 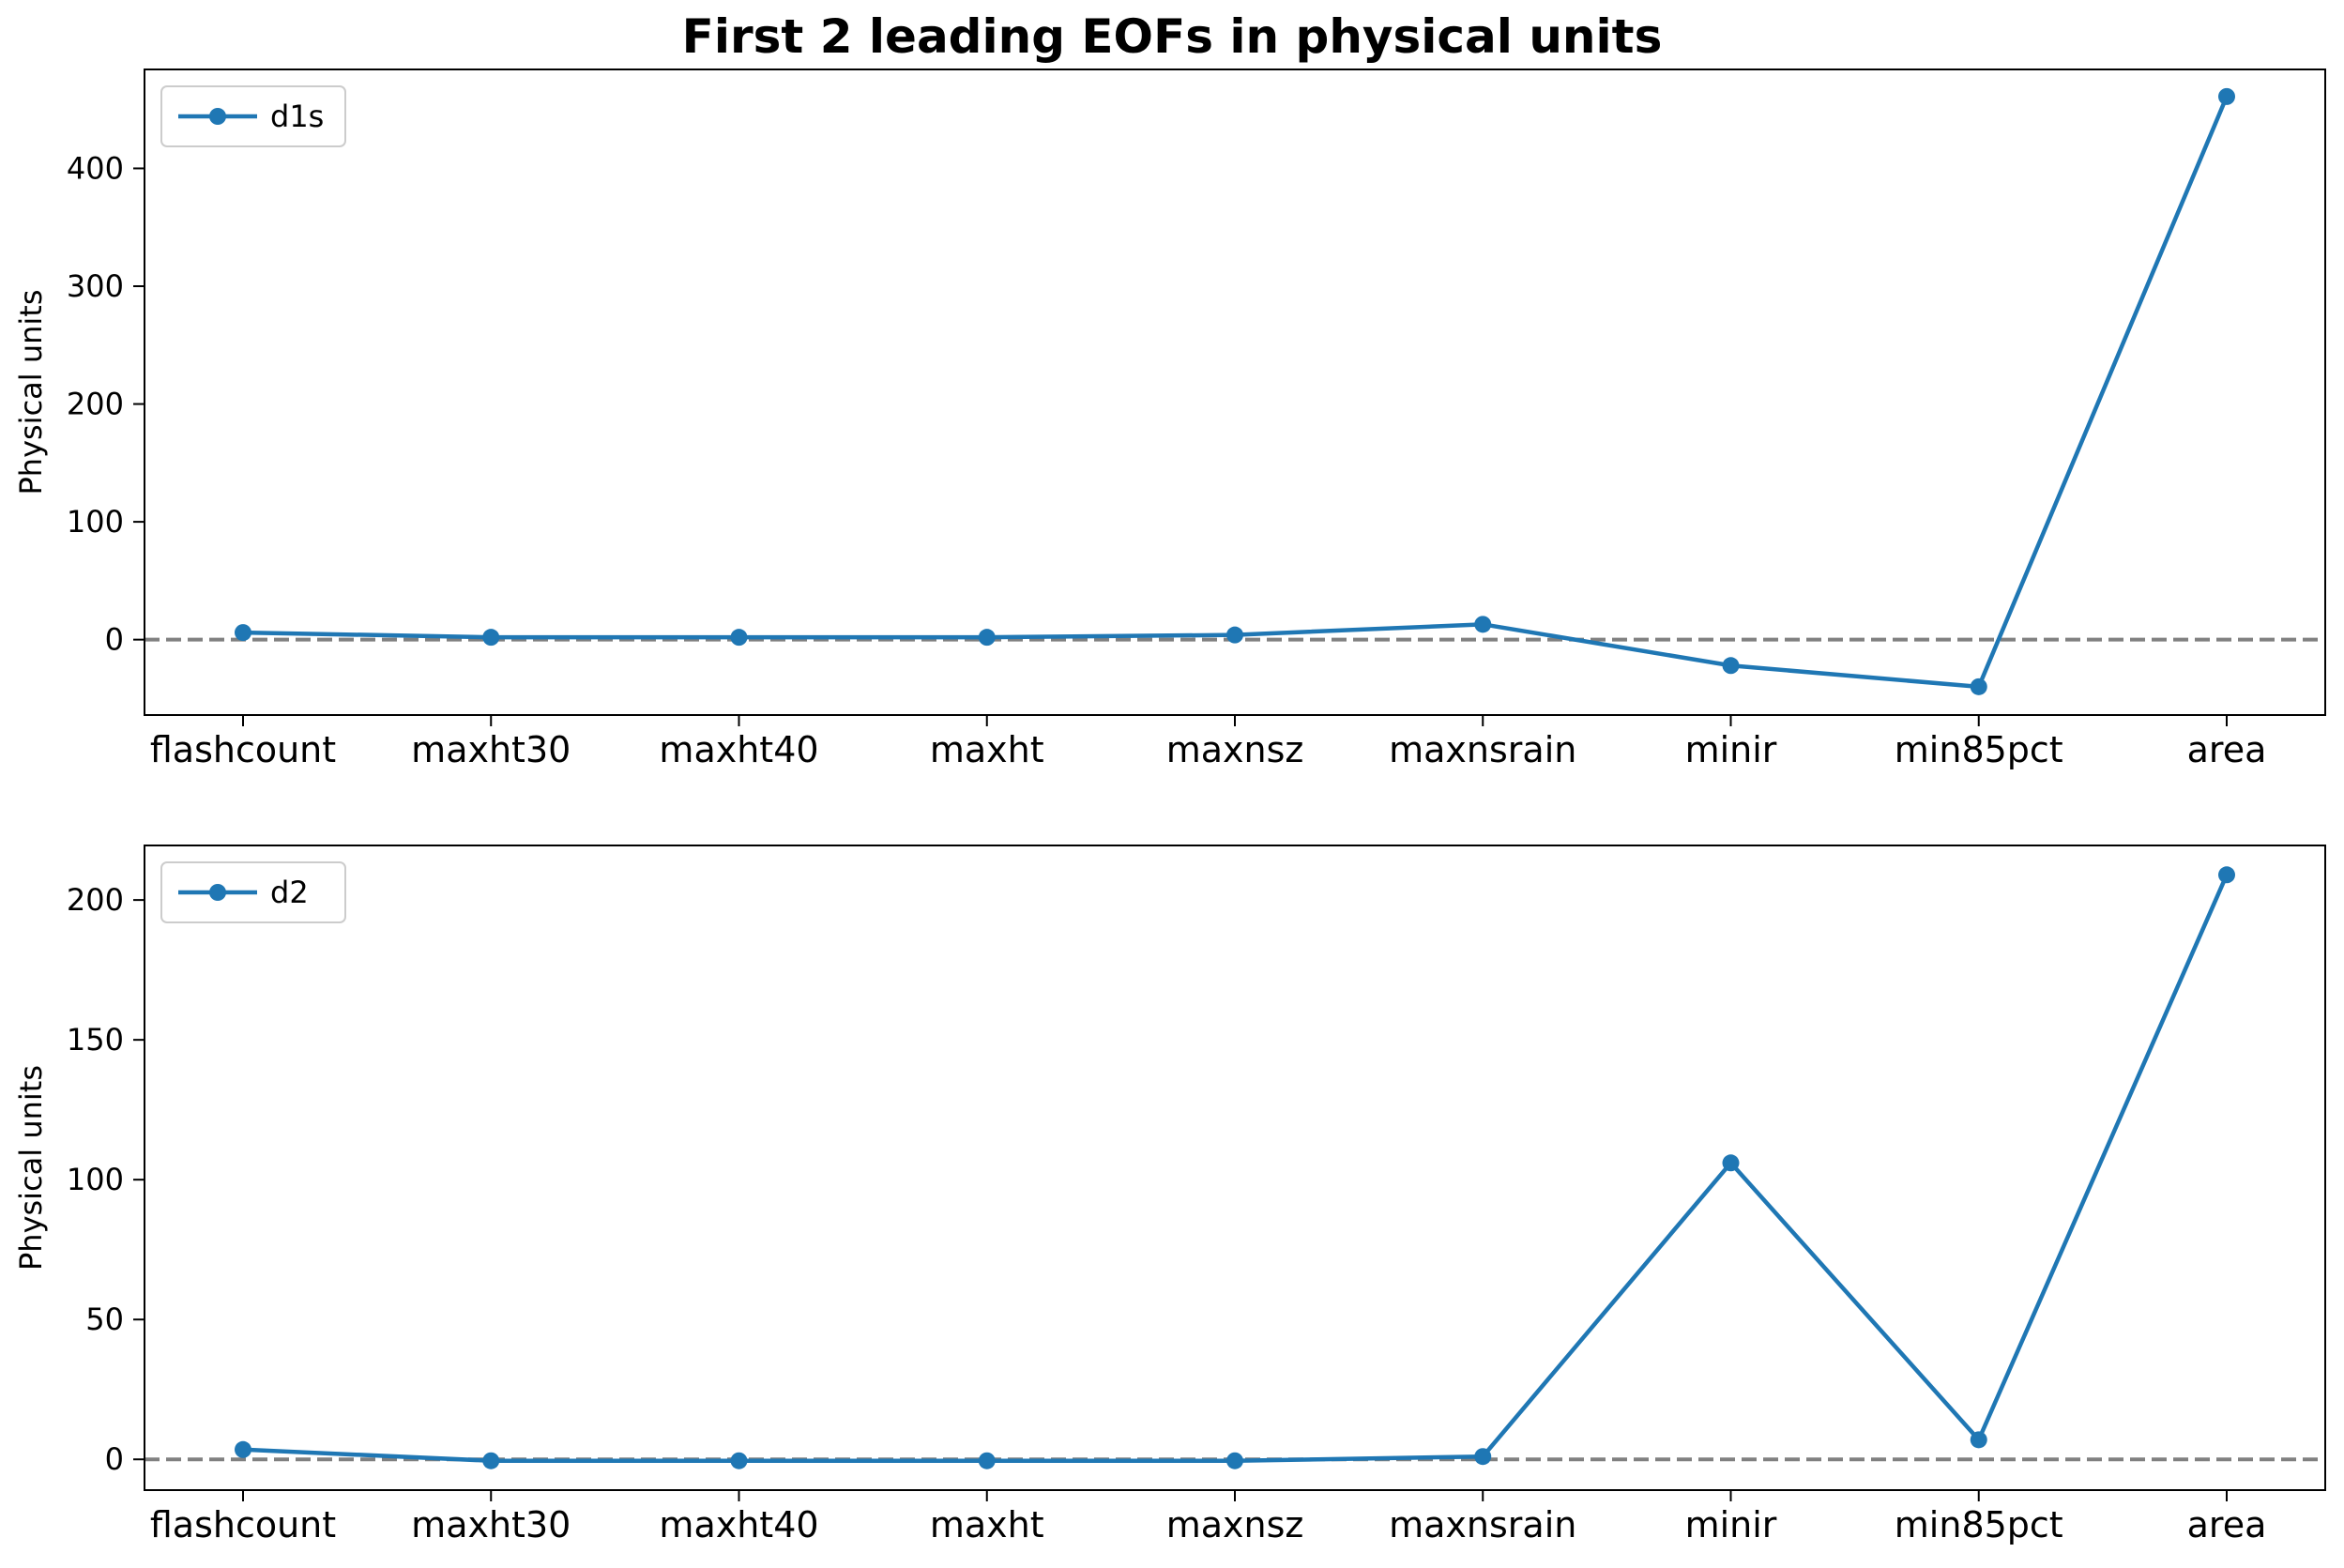 I want to click on bottom-y-tick-label: 50, so click(x=104, y=1319).